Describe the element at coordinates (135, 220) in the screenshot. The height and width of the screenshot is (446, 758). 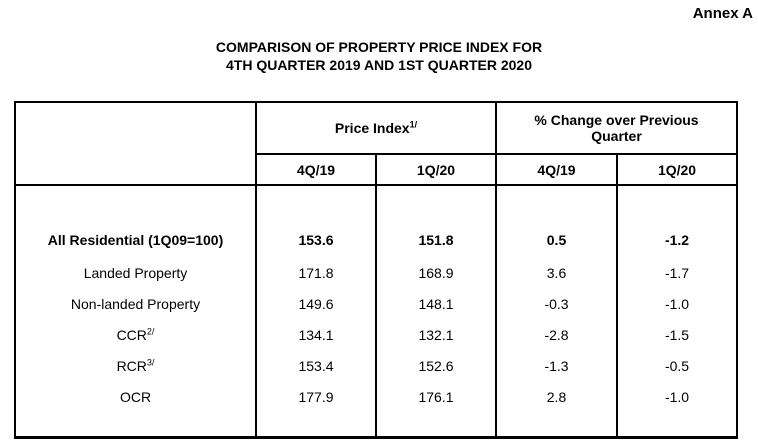
I see `row-label: All Residential (1Q09=100)` at that location.